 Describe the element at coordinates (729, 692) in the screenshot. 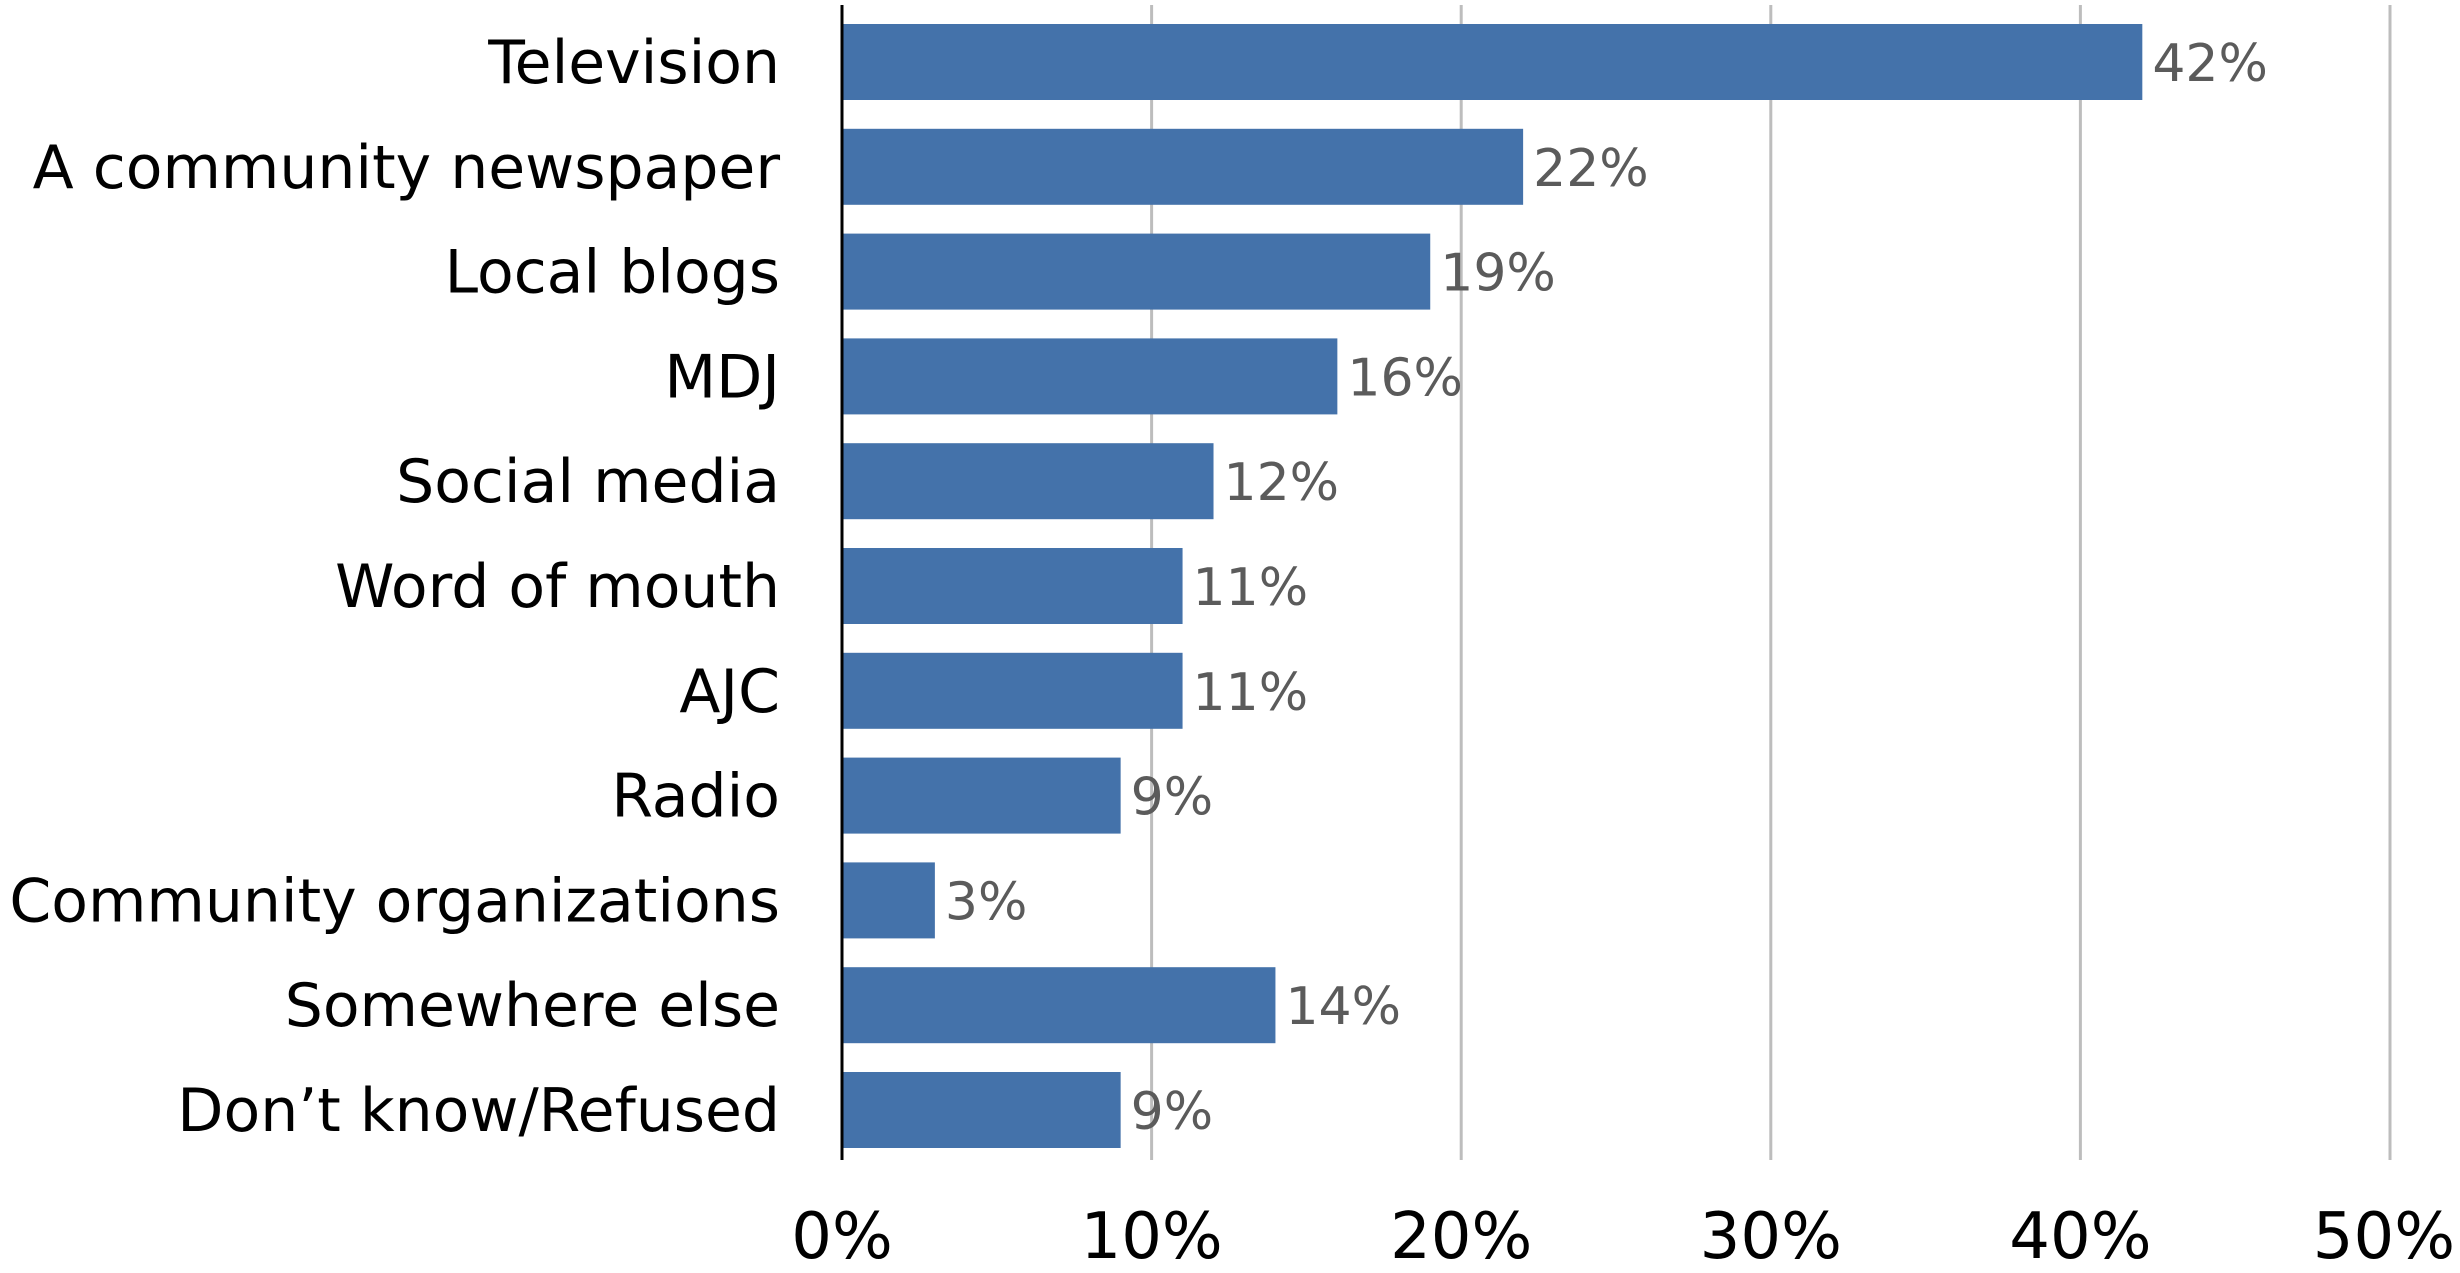

I see `category-label: AJC` at that location.